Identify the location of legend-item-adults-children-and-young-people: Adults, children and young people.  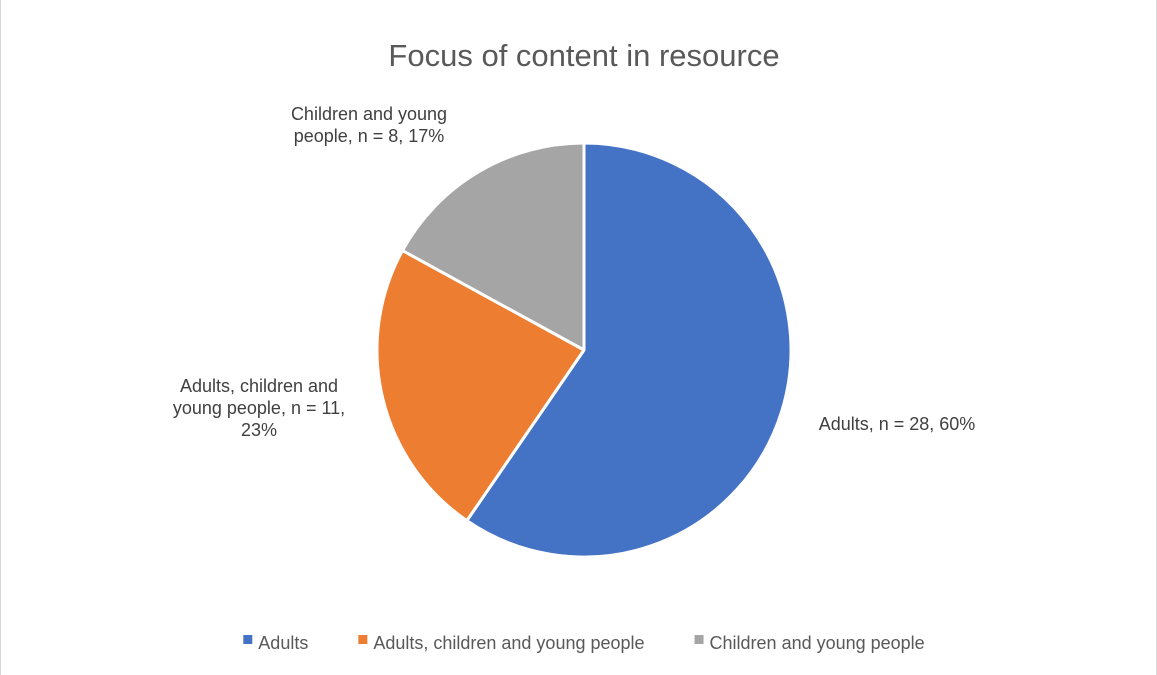
(501, 643).